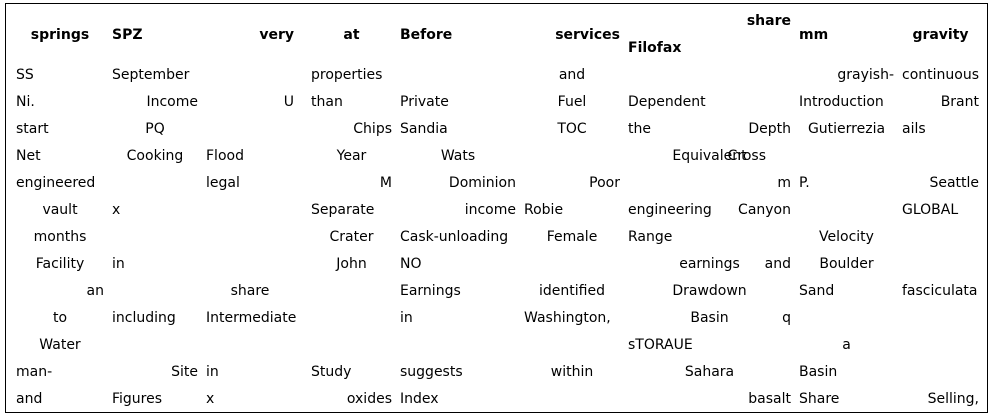  I want to click on column-header: Filofax, so click(655, 48).